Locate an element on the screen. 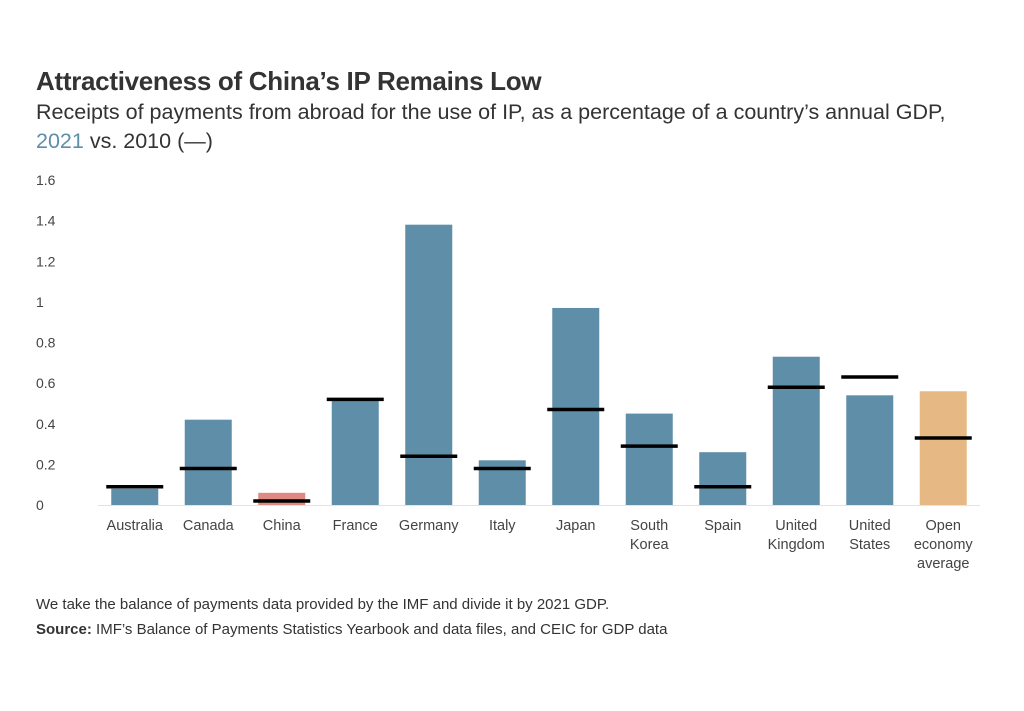 The image size is (1024, 711). x-tick-label: Germany is located at coordinates (429, 526).